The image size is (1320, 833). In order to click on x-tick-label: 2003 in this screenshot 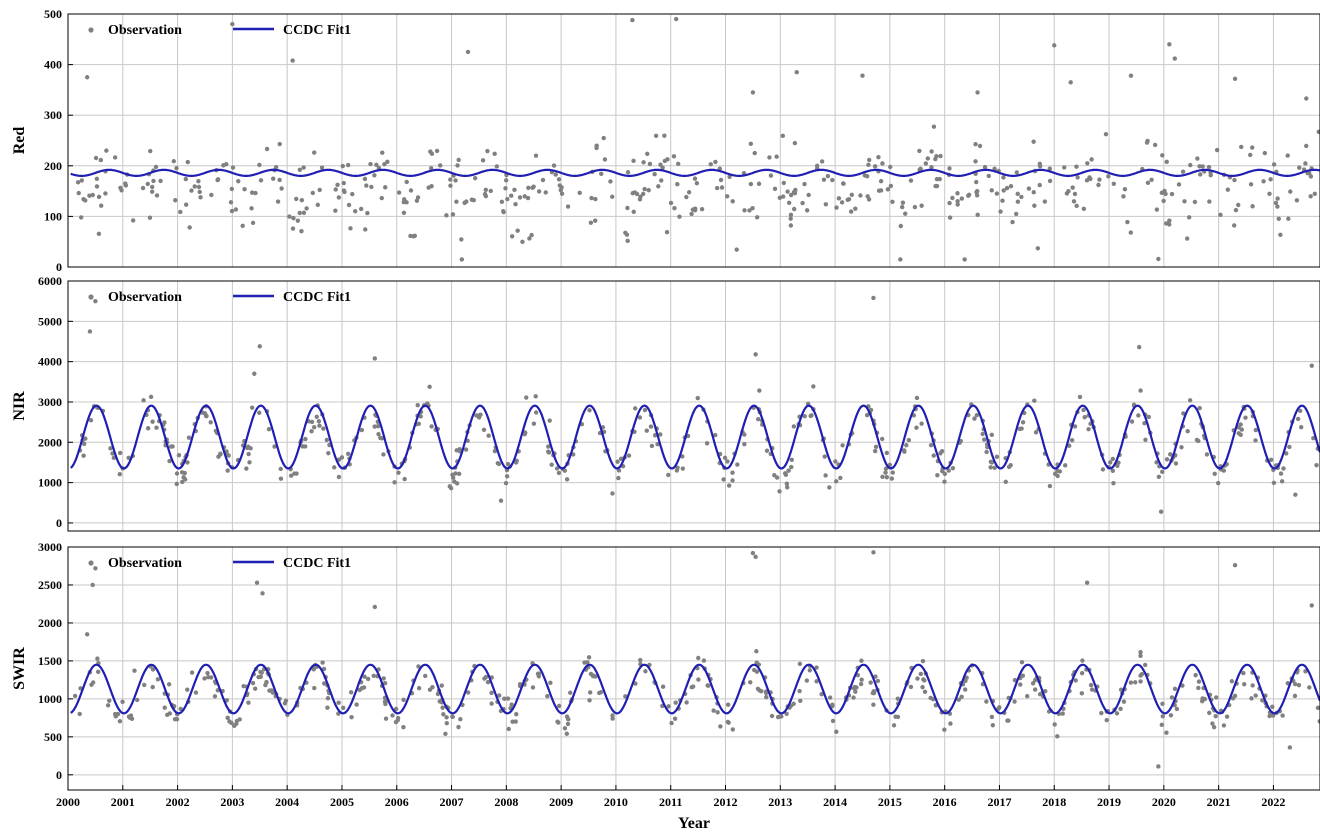, I will do `click(232, 802)`.